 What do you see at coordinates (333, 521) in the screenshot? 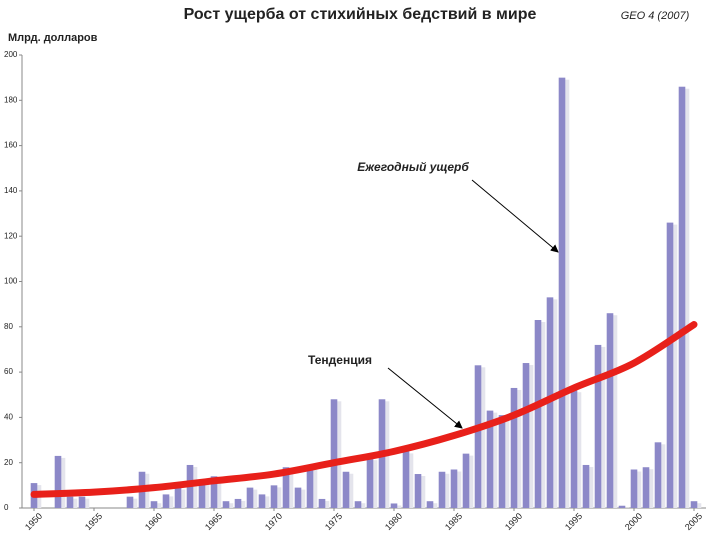
I see `x-tick-label: 1975` at bounding box center [333, 521].